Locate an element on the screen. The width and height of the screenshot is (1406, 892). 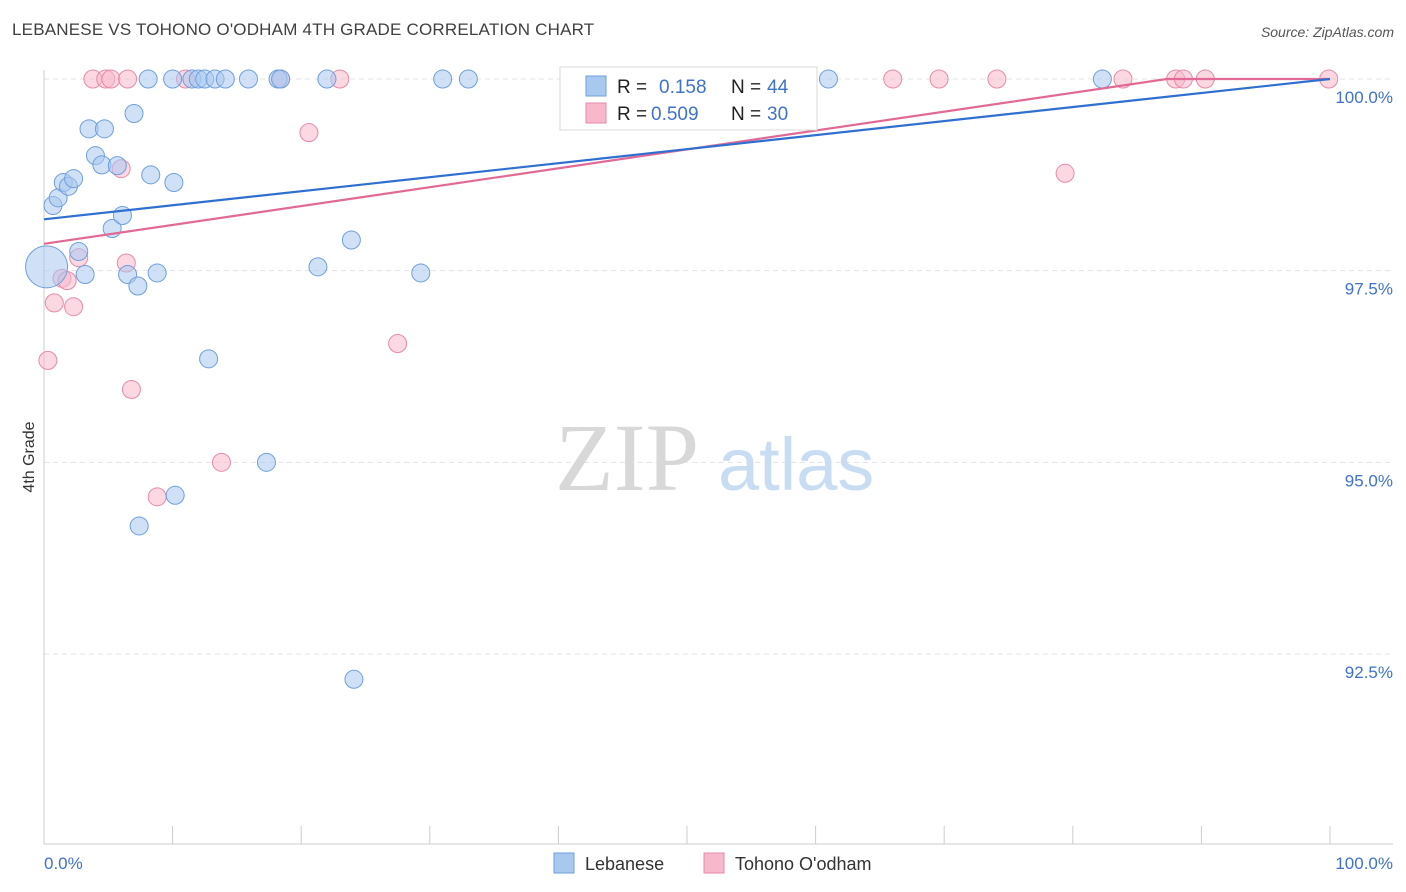
y-axis-label: 4th Grade is located at coordinates (29, 456).